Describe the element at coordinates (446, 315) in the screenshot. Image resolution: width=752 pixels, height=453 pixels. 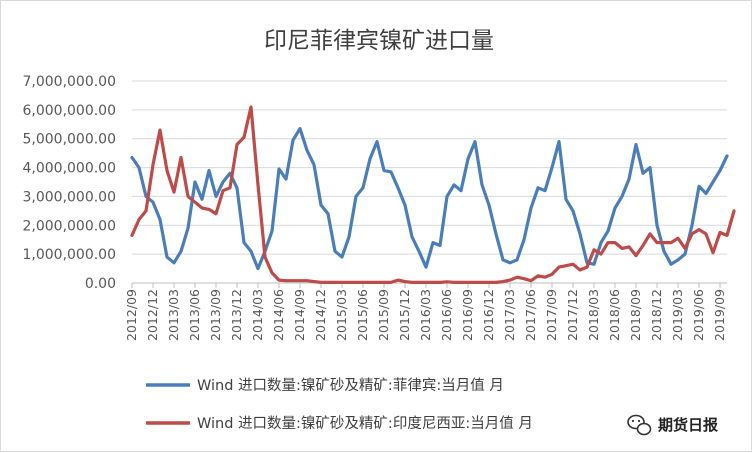
I see `x-tick-label: 2016/06` at that location.